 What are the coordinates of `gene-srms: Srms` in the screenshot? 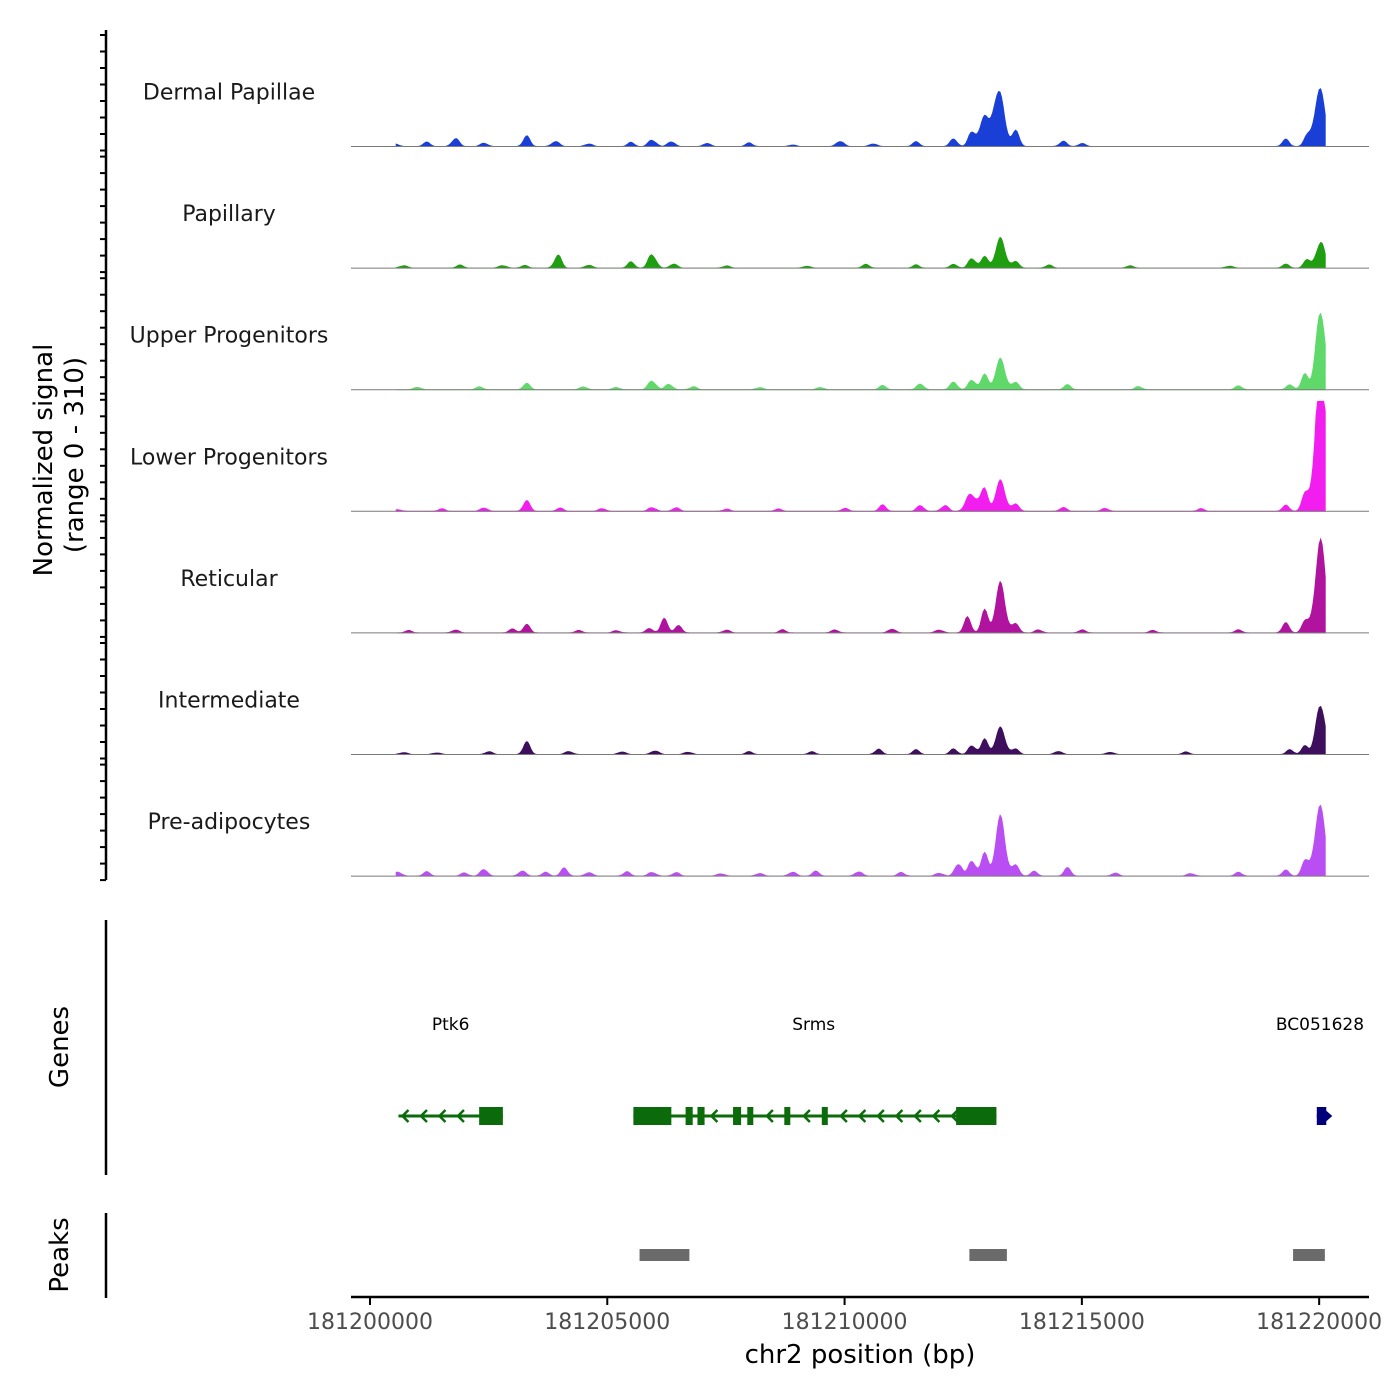 It's located at (815, 1070).